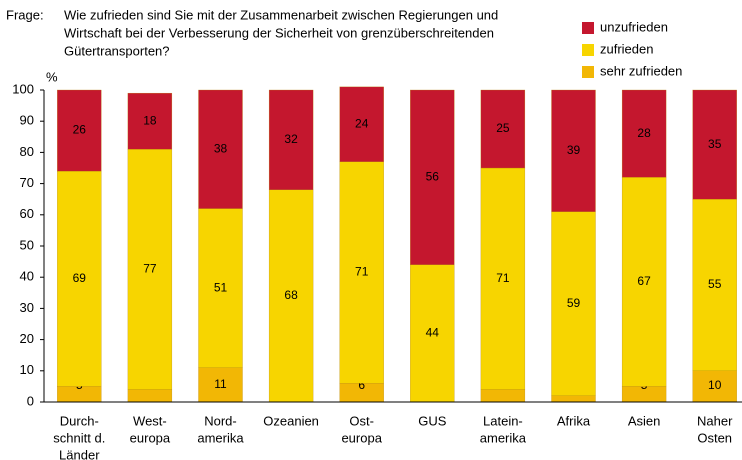  Describe the element at coordinates (27, 244) in the screenshot. I see `y-tick-label: 50` at that location.